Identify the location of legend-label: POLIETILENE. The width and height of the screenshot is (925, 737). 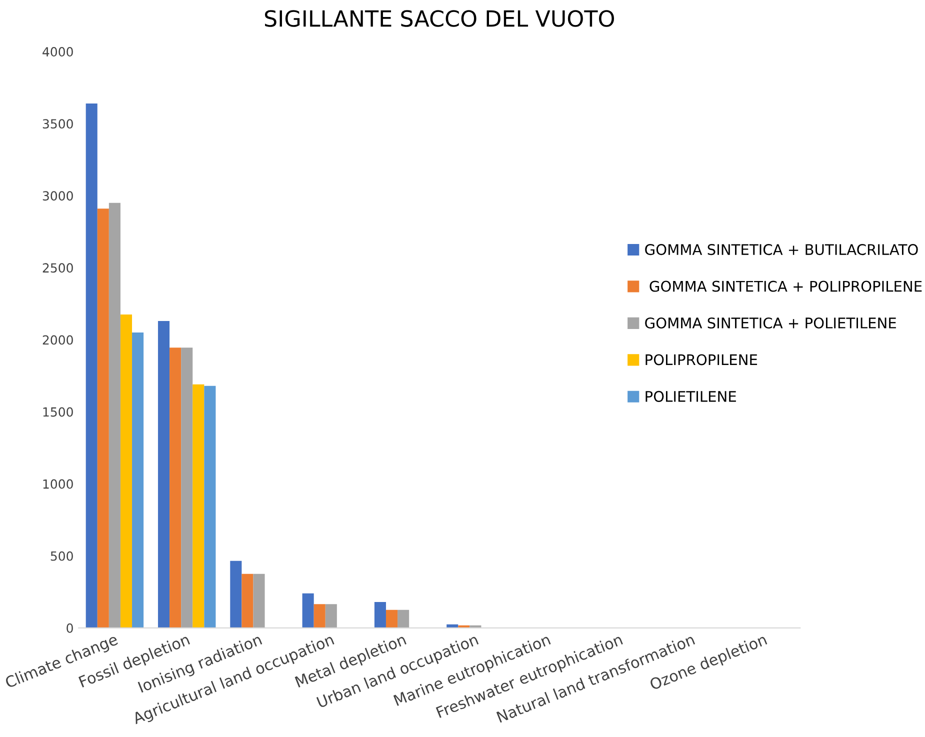
(691, 396).